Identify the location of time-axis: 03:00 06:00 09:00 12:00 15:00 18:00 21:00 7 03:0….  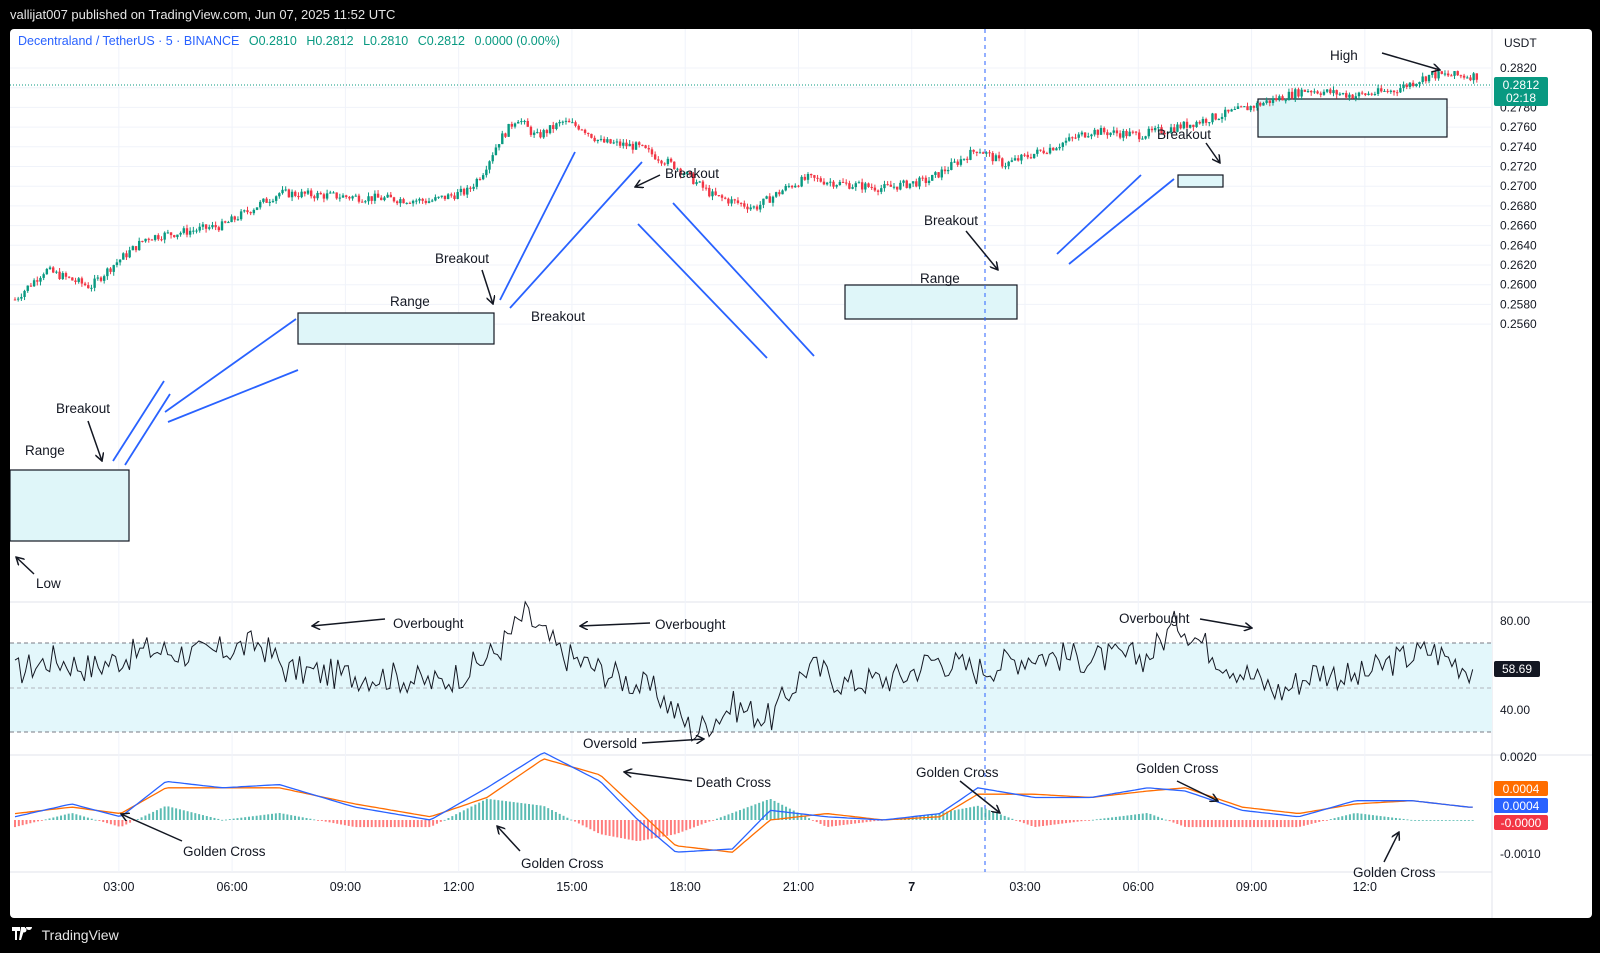
(740, 887).